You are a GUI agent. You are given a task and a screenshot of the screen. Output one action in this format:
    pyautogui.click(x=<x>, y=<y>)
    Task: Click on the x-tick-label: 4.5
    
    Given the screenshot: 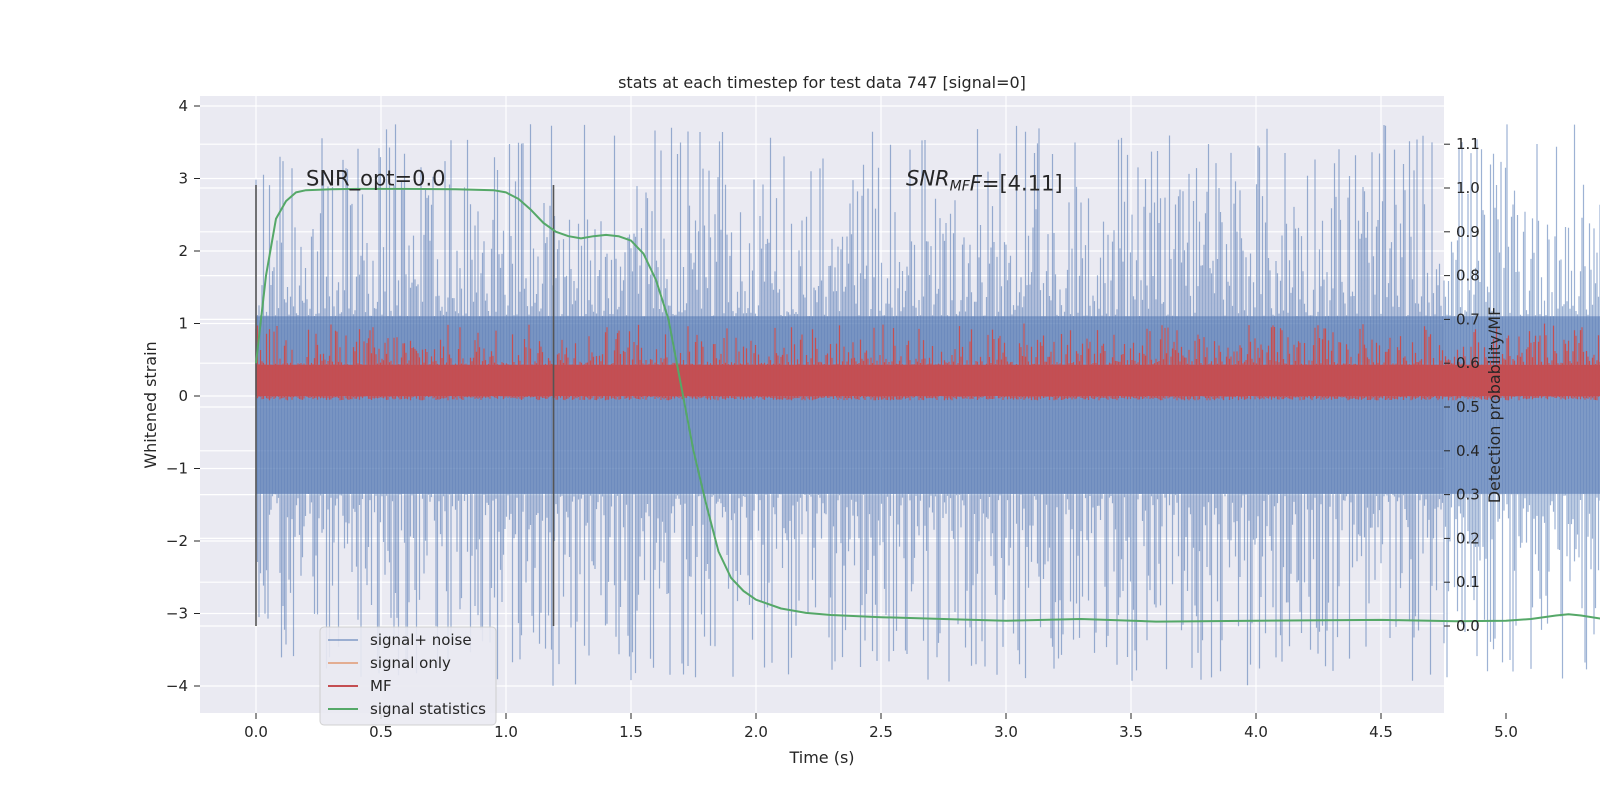 What is the action you would take?
    pyautogui.click(x=1381, y=732)
    